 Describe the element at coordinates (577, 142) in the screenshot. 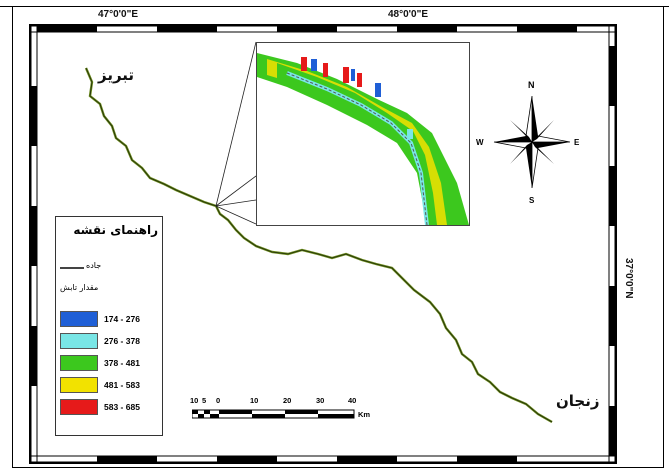

I see `compass-e-label: E` at that location.